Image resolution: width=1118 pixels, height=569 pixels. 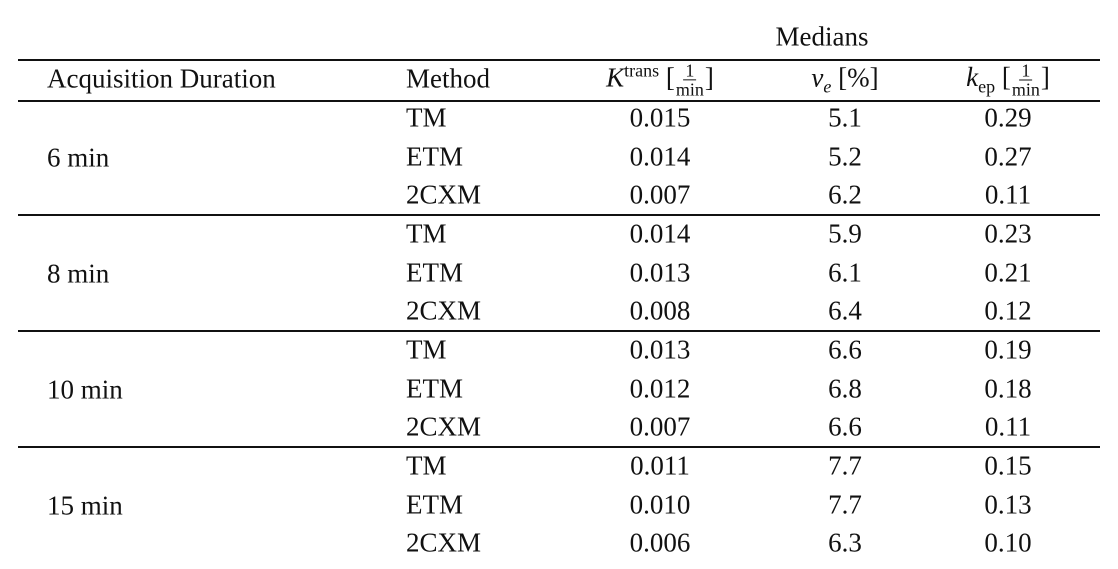 I want to click on column-header: Method, so click(x=448, y=78).